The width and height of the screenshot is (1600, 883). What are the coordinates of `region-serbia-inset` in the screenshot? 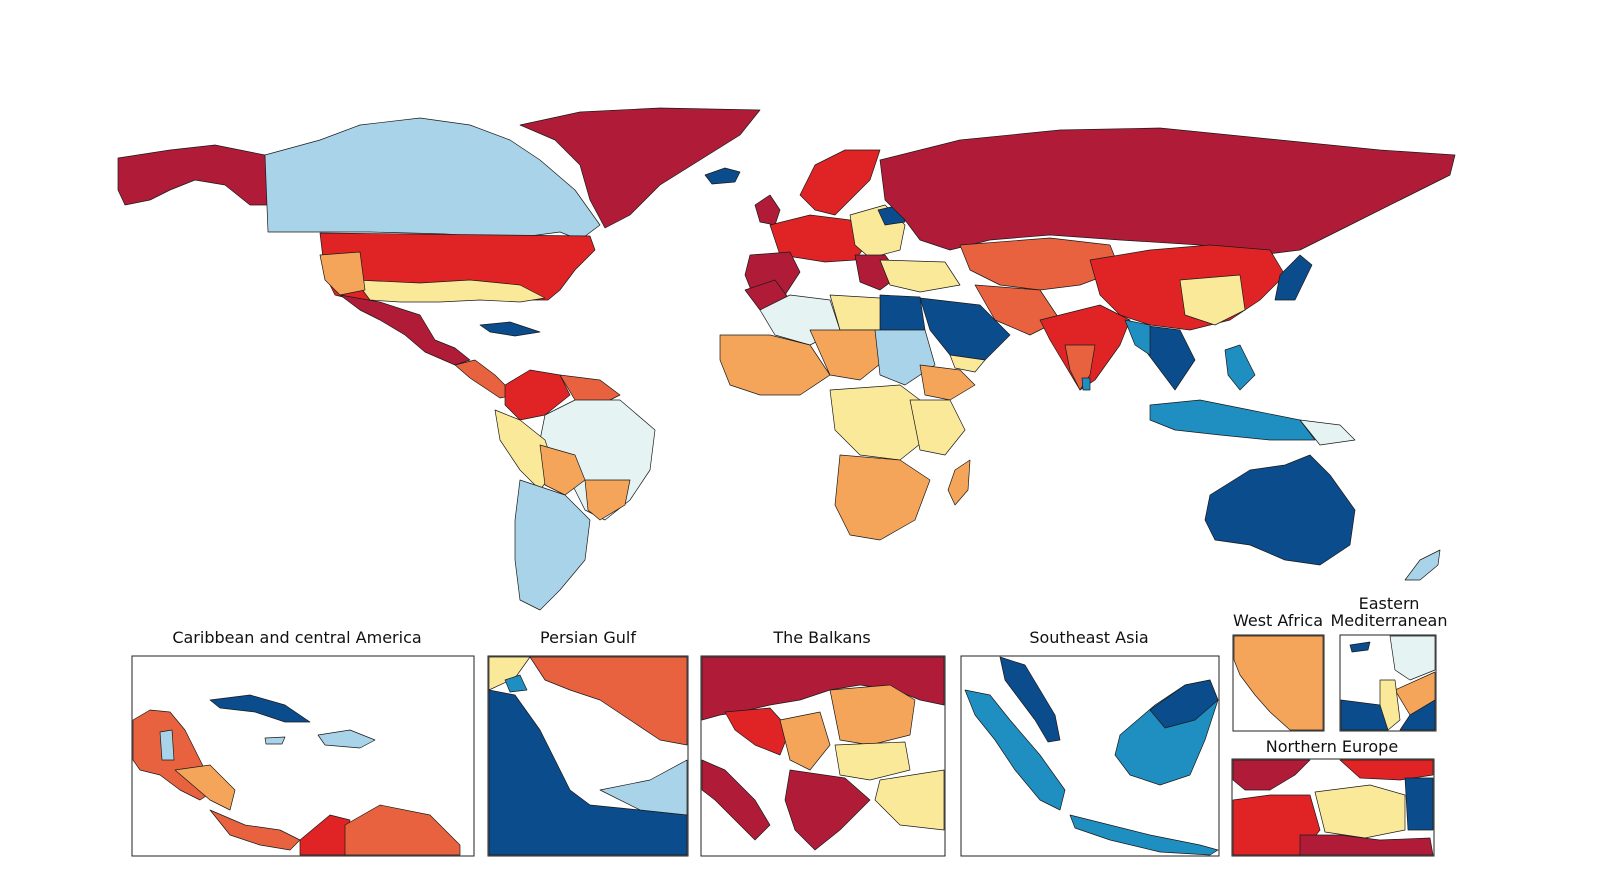 It's located at (805, 741).